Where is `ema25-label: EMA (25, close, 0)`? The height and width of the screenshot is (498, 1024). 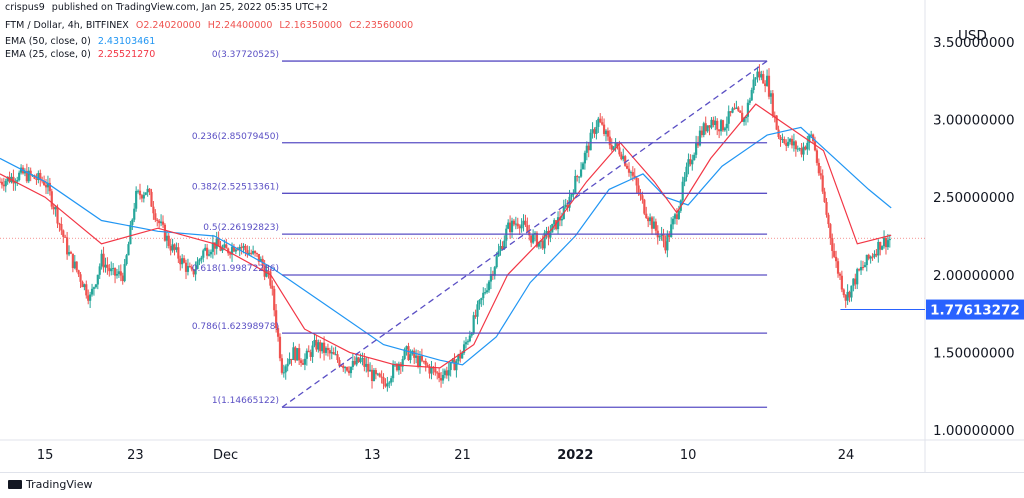
ema25-label: EMA (25, close, 0) is located at coordinates (48, 54).